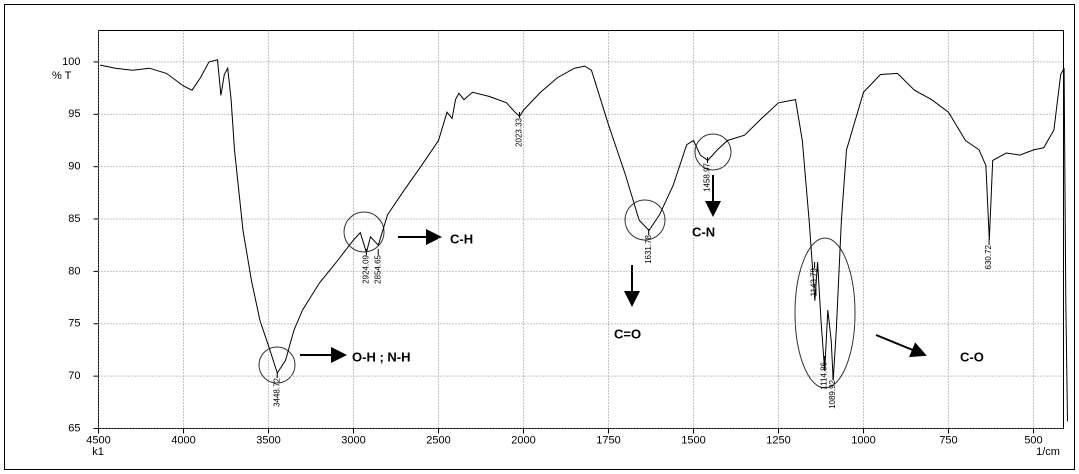  What do you see at coordinates (693, 440) in the screenshot?
I see `x-tick-label: 1500` at bounding box center [693, 440].